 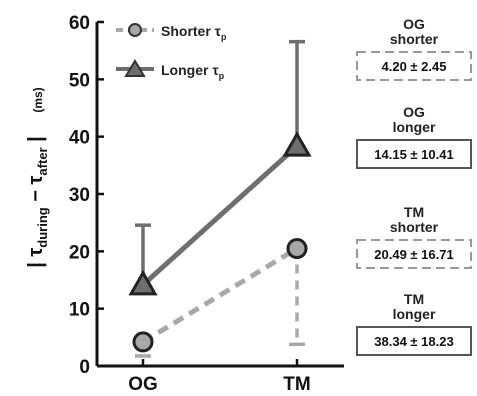 What do you see at coordinates (79, 195) in the screenshot?
I see `y-tick-label: 30` at bounding box center [79, 195].